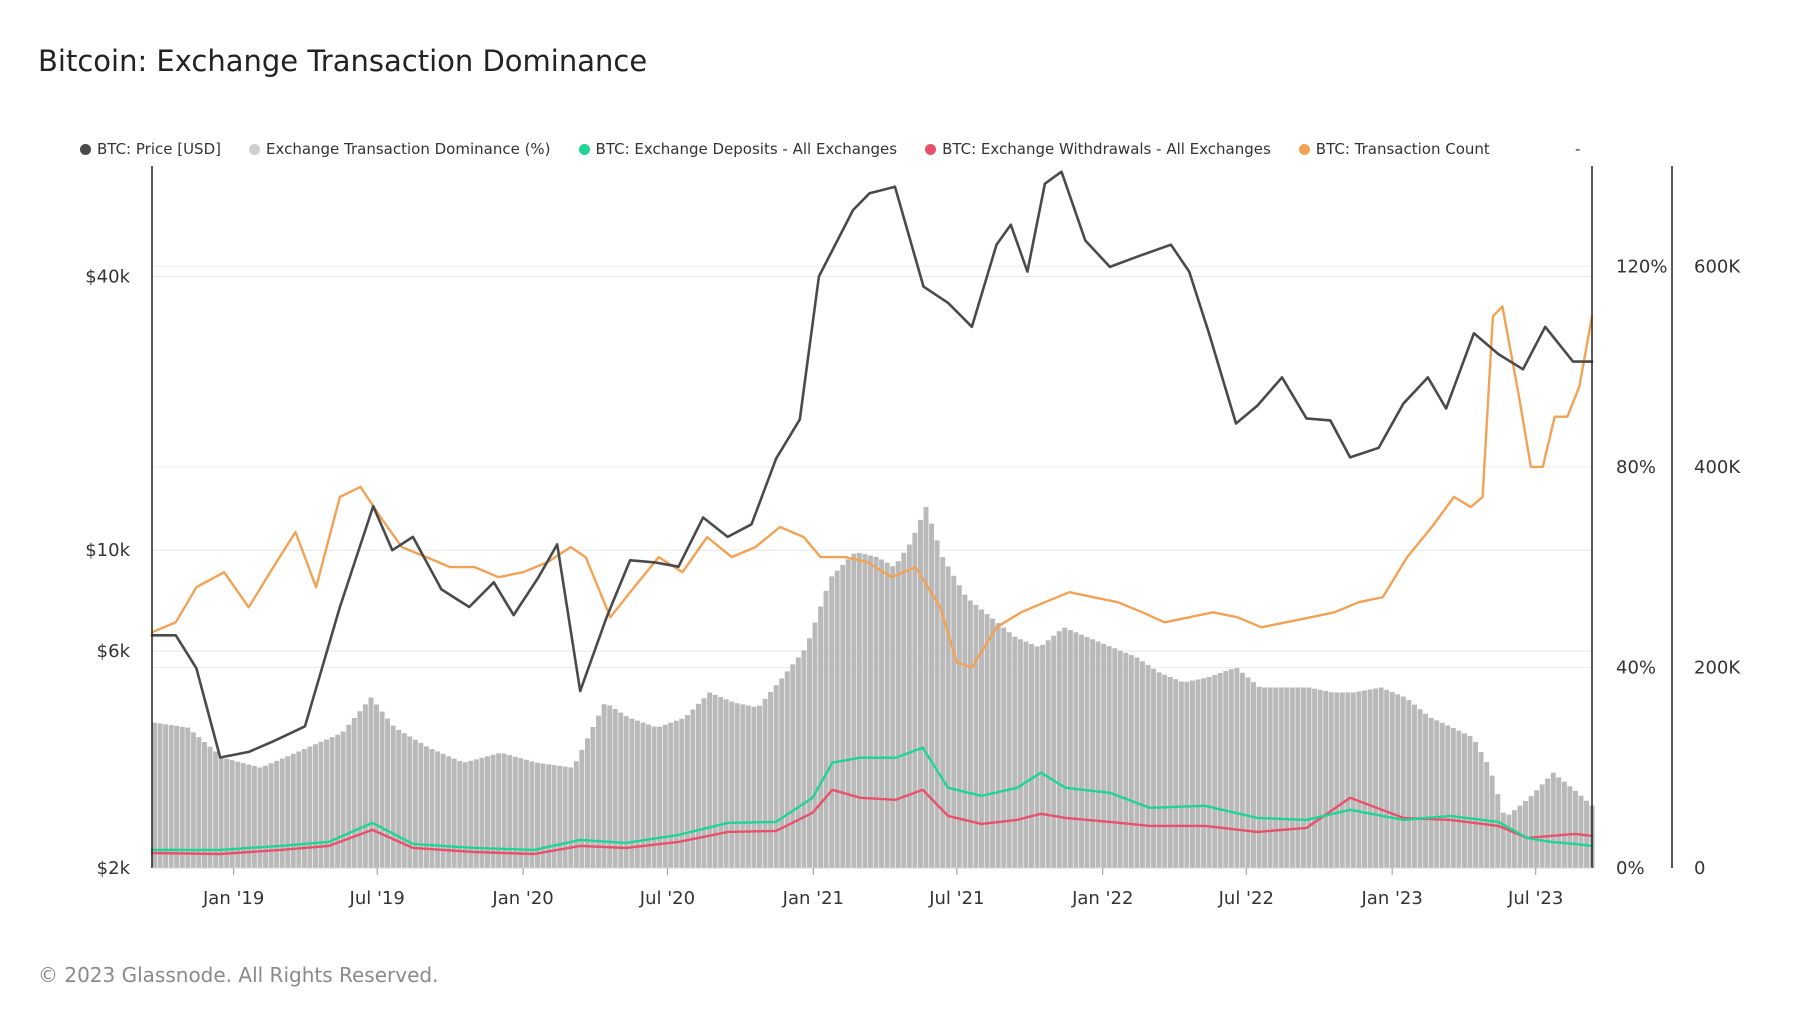  Describe the element at coordinates (522, 898) in the screenshot. I see `x-tick-label-2: Jan '20` at that location.